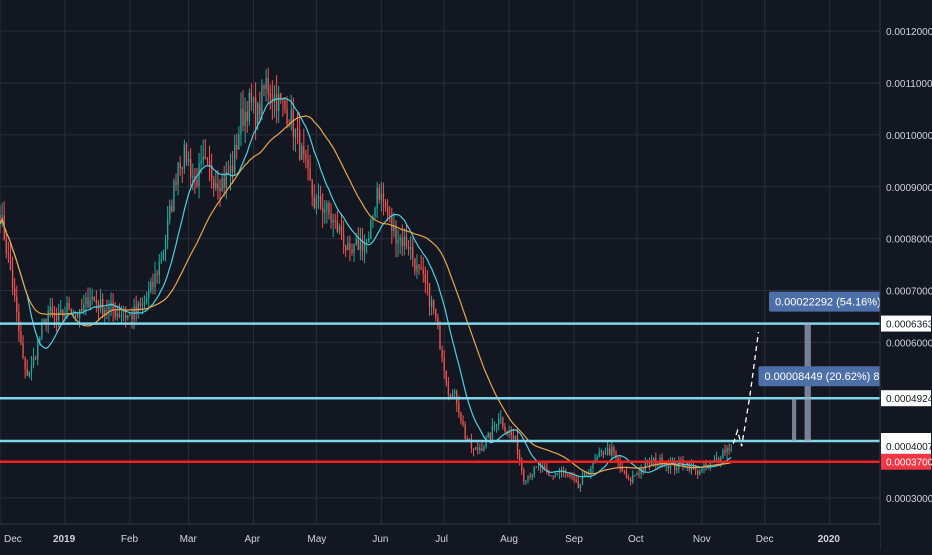  Describe the element at coordinates (440, 537) in the screenshot. I see `time-axis-panel` at that location.